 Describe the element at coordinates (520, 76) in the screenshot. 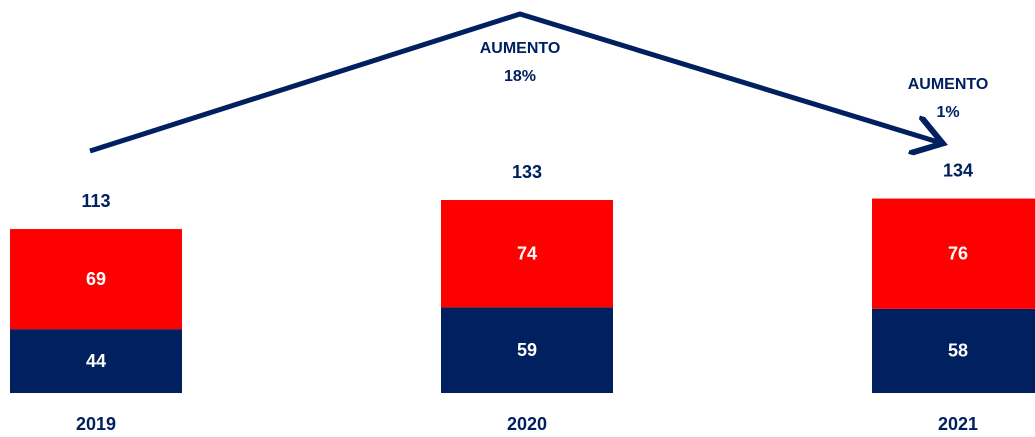

I see `annotation: 18%` at that location.